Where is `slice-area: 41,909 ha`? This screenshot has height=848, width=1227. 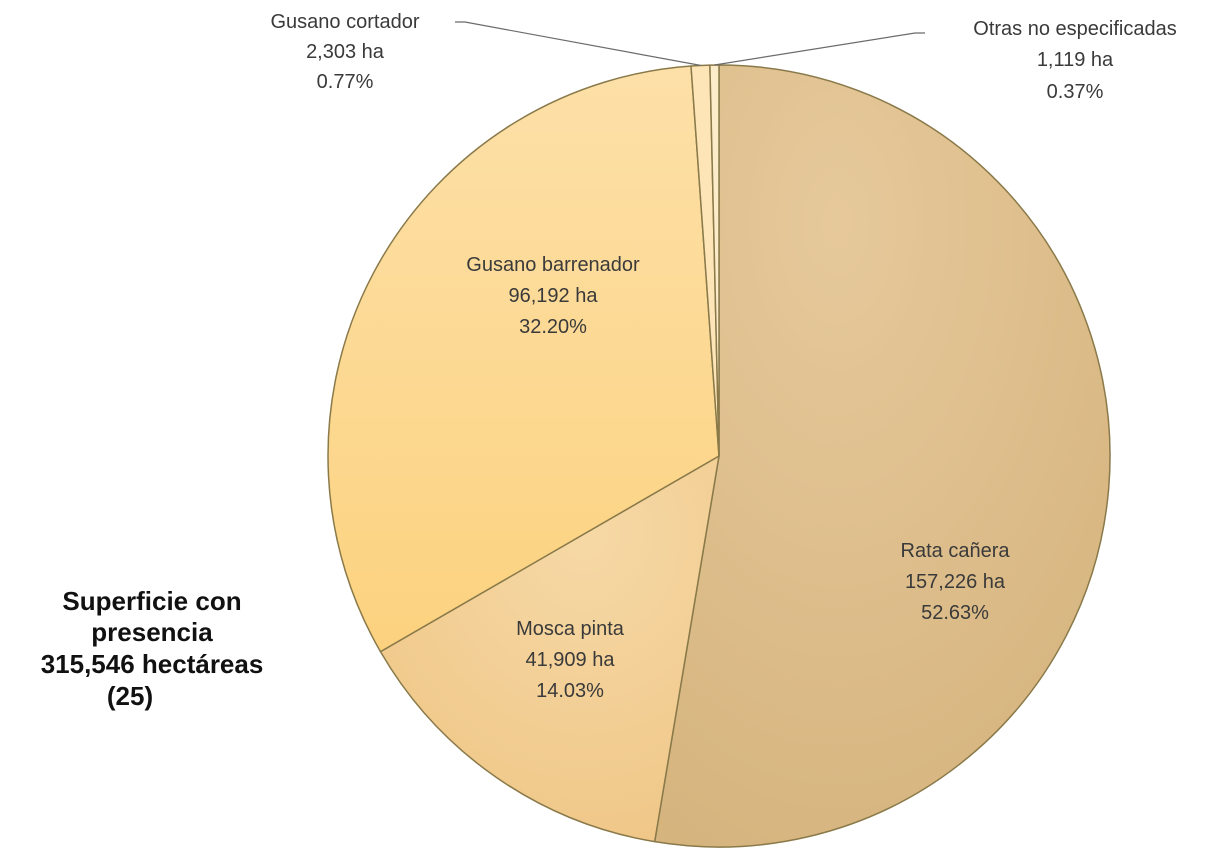 slice-area: 41,909 ha is located at coordinates (571, 660).